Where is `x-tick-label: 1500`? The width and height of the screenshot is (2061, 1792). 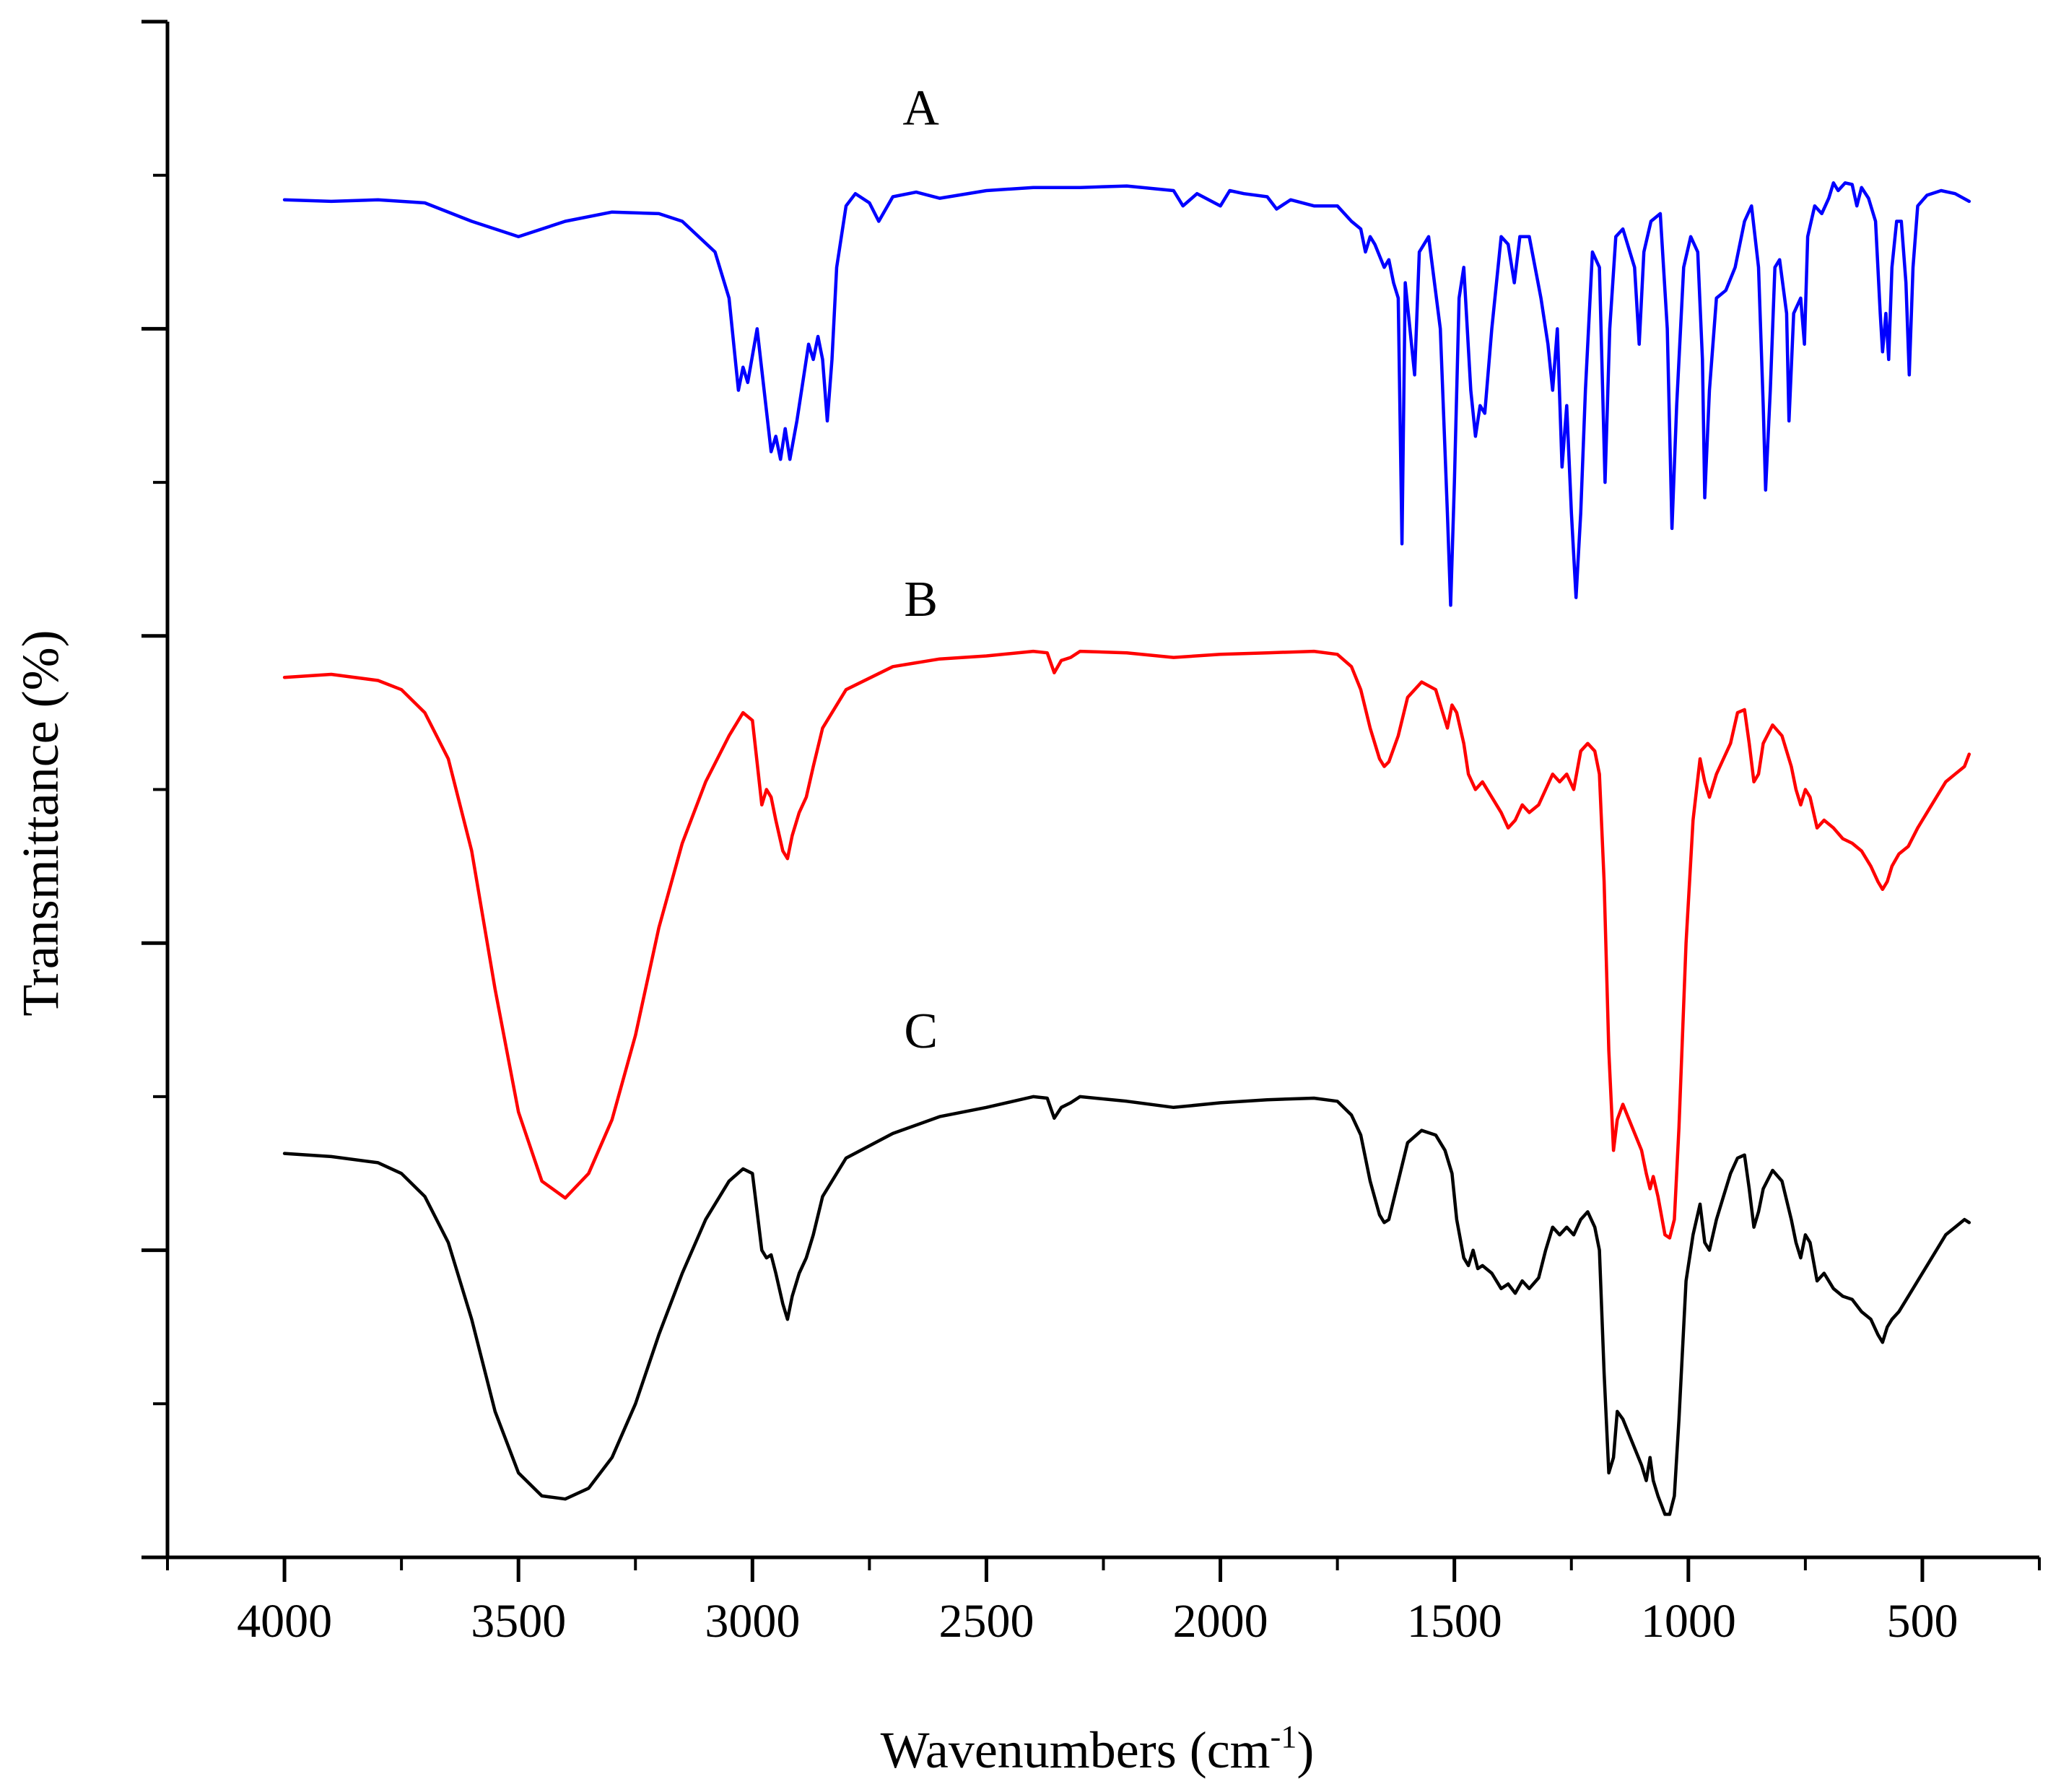 x-tick-label: 1500 is located at coordinates (1454, 1621).